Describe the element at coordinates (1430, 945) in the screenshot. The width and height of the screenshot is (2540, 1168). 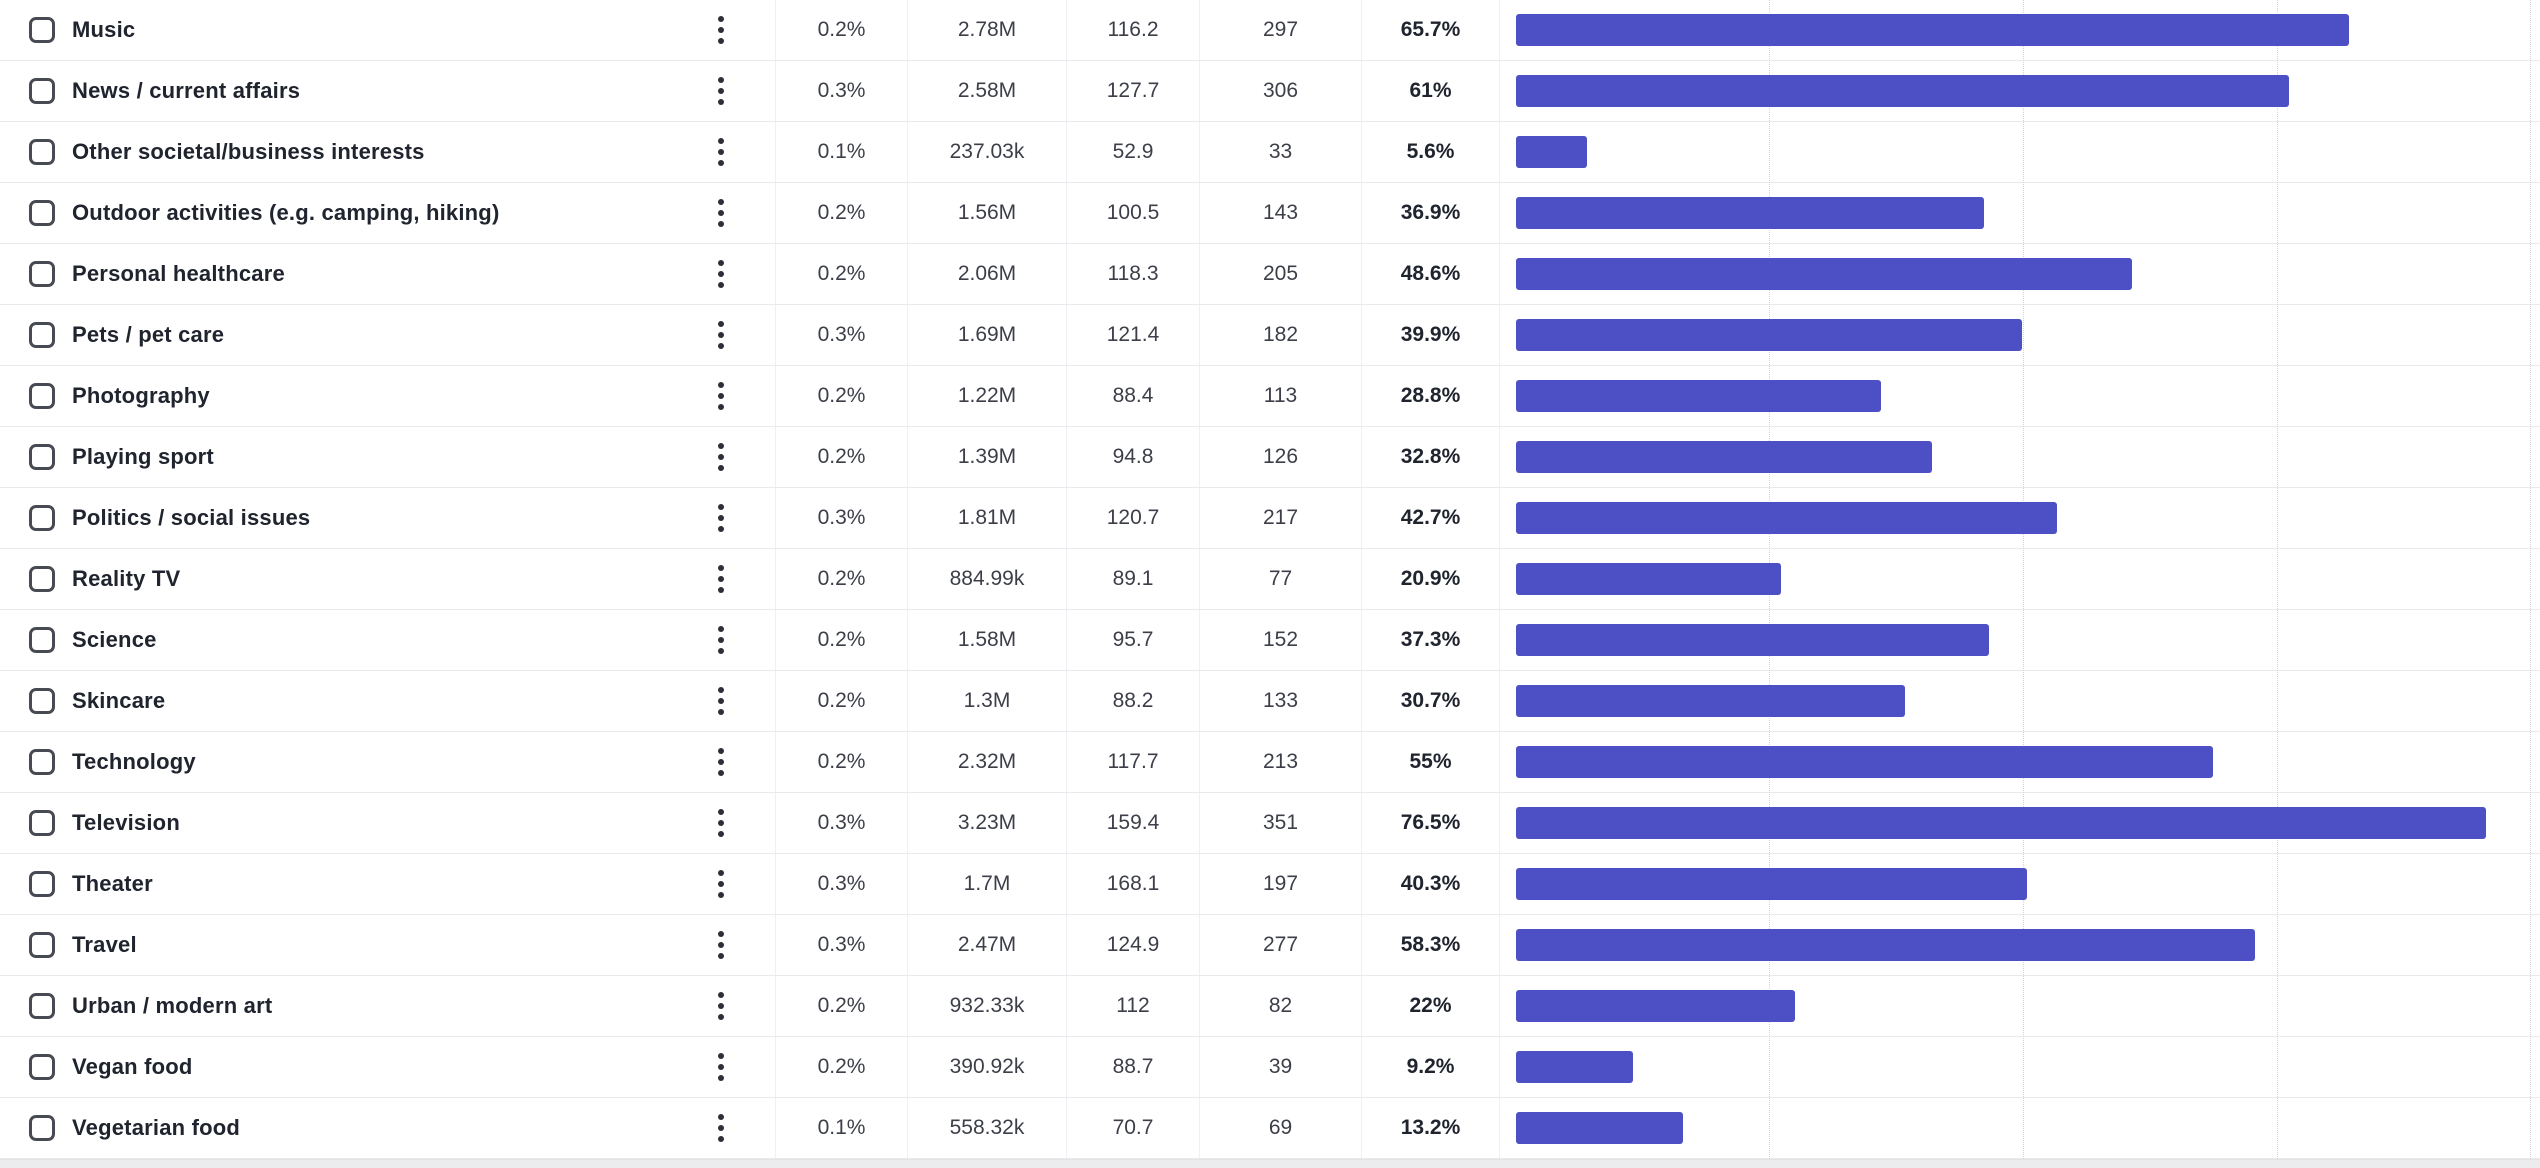
I see `cell-reach-percent: 58.3%` at that location.